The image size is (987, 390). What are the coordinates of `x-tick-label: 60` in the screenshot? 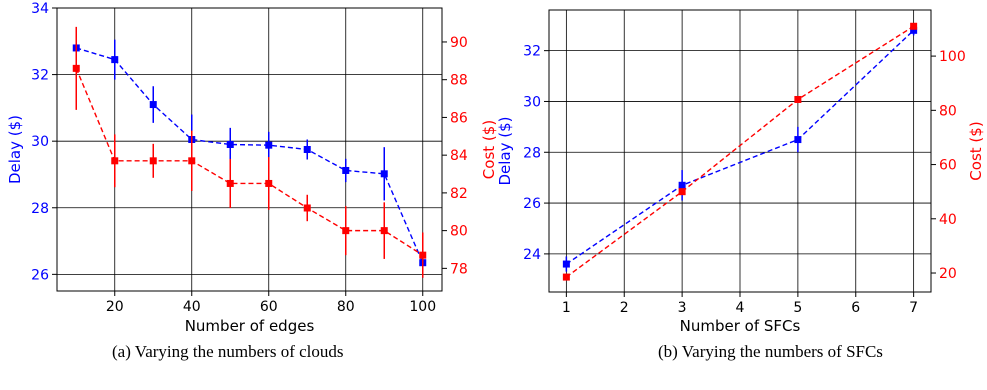 It's located at (269, 307).